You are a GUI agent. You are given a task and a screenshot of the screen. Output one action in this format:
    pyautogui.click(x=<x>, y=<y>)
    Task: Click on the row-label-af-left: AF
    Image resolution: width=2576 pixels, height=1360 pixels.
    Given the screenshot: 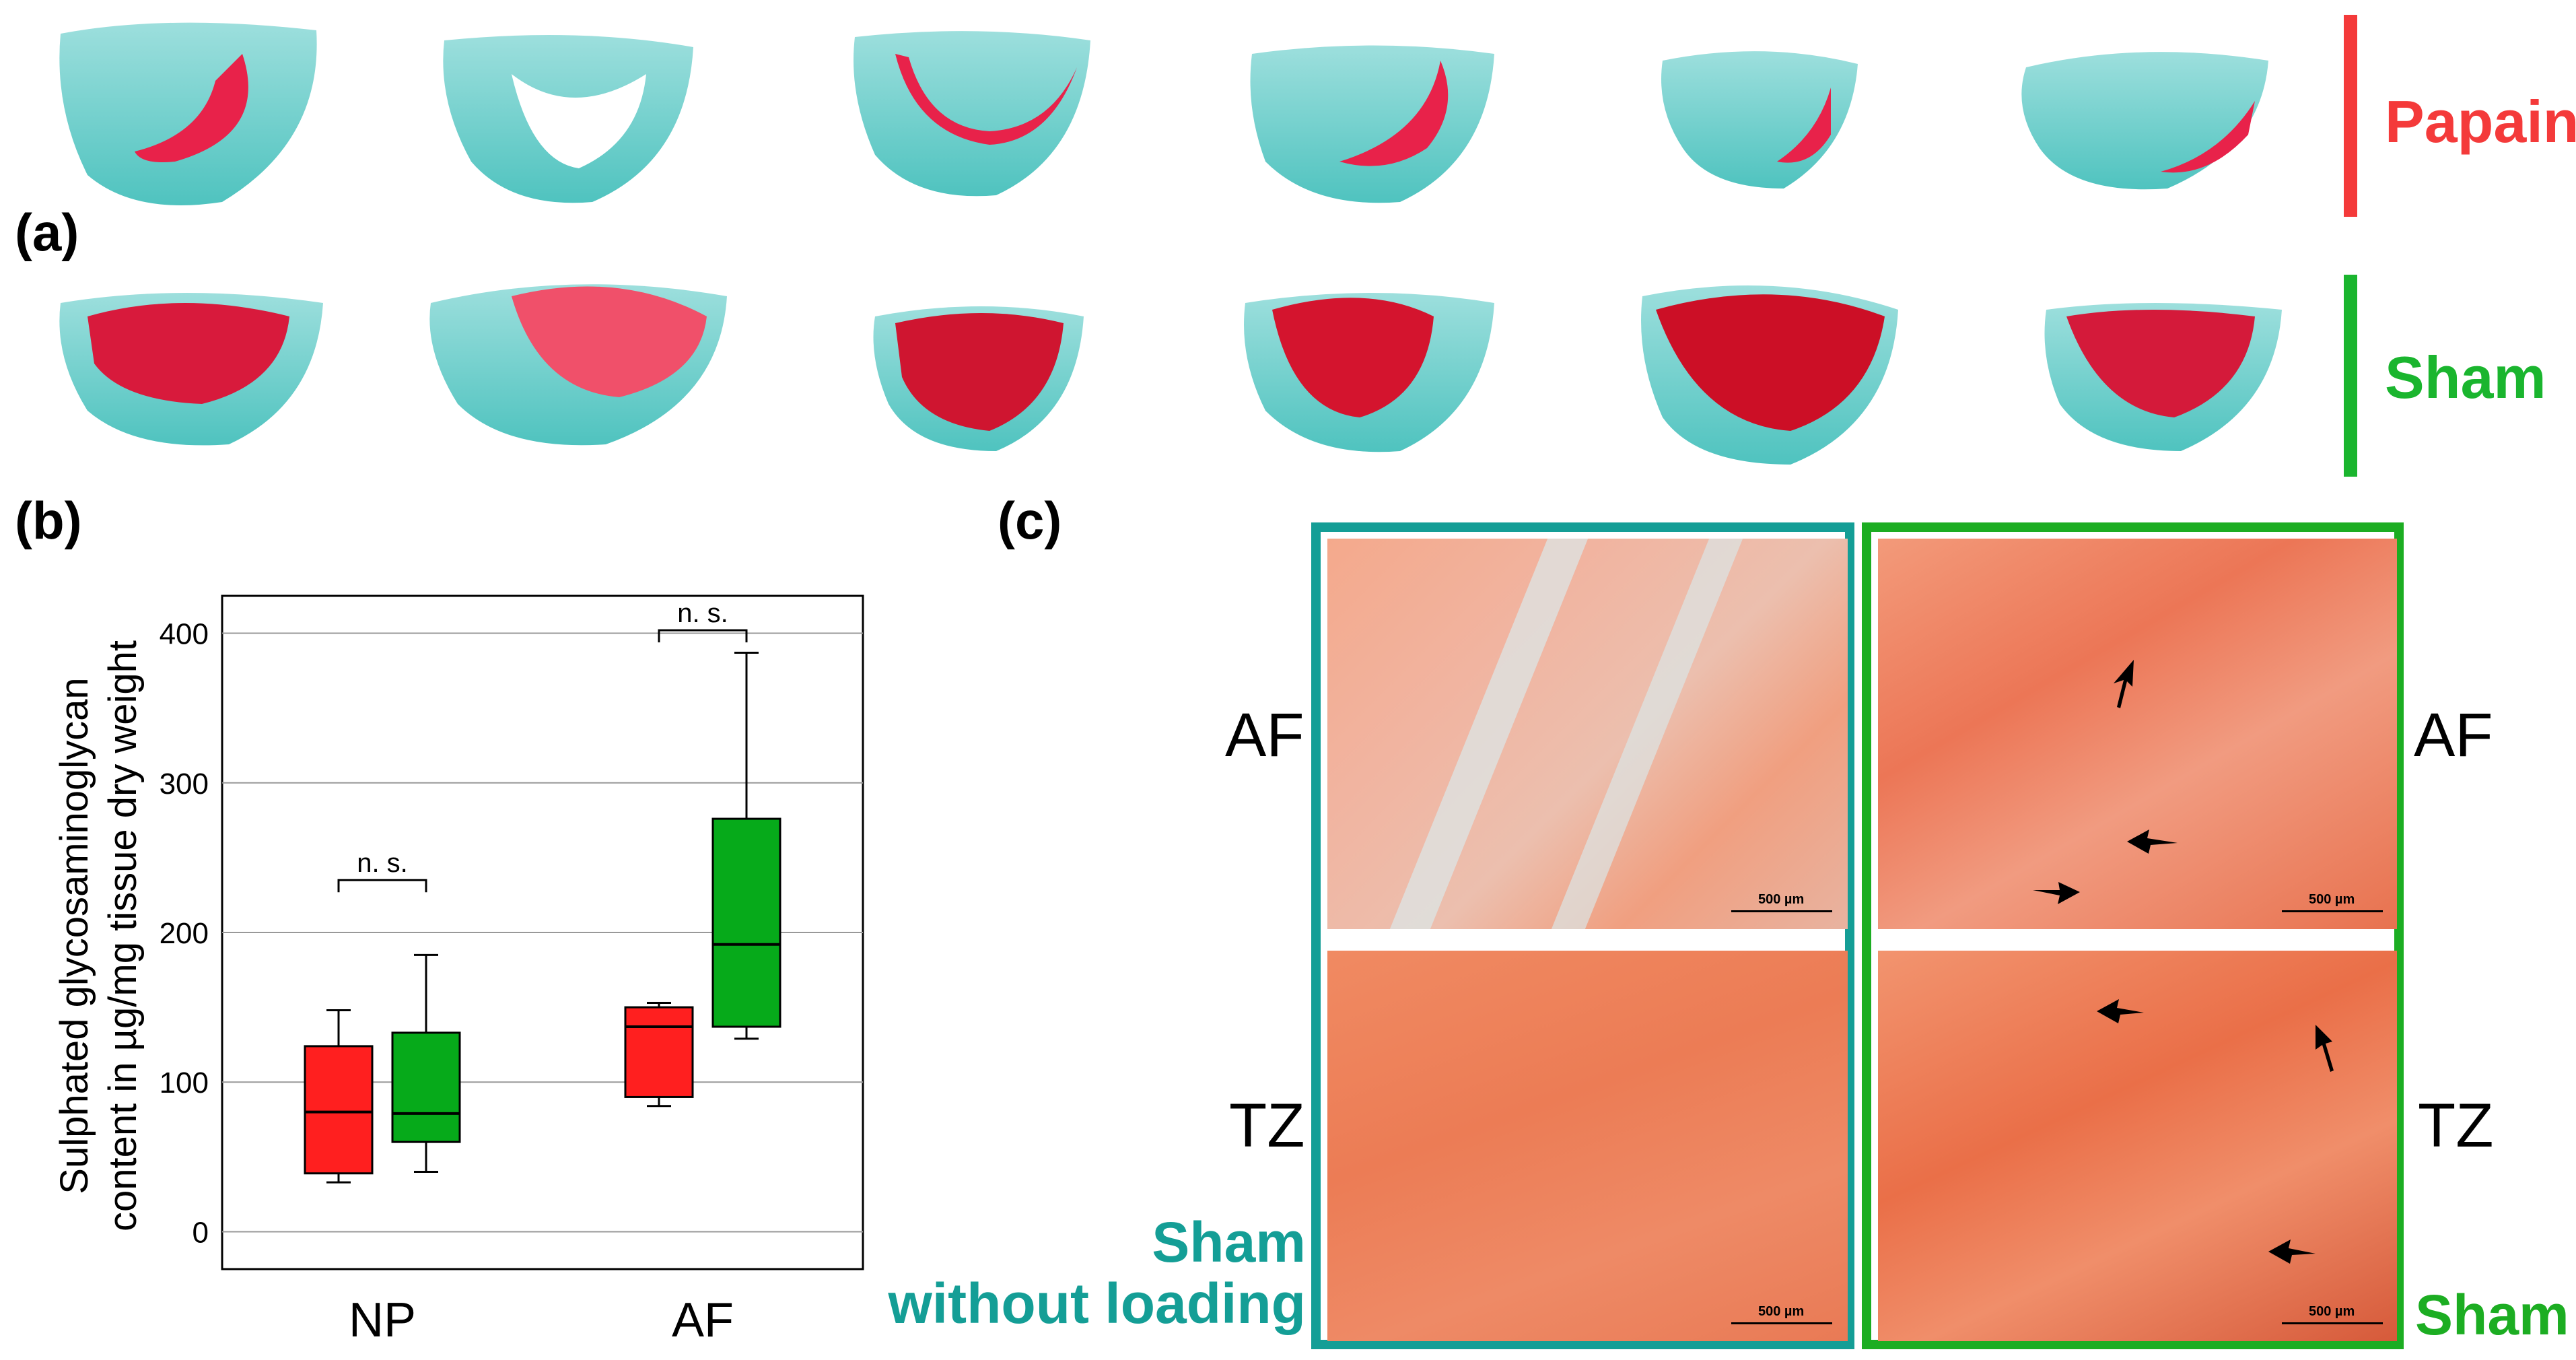 What is the action you would take?
    pyautogui.click(x=1264, y=735)
    